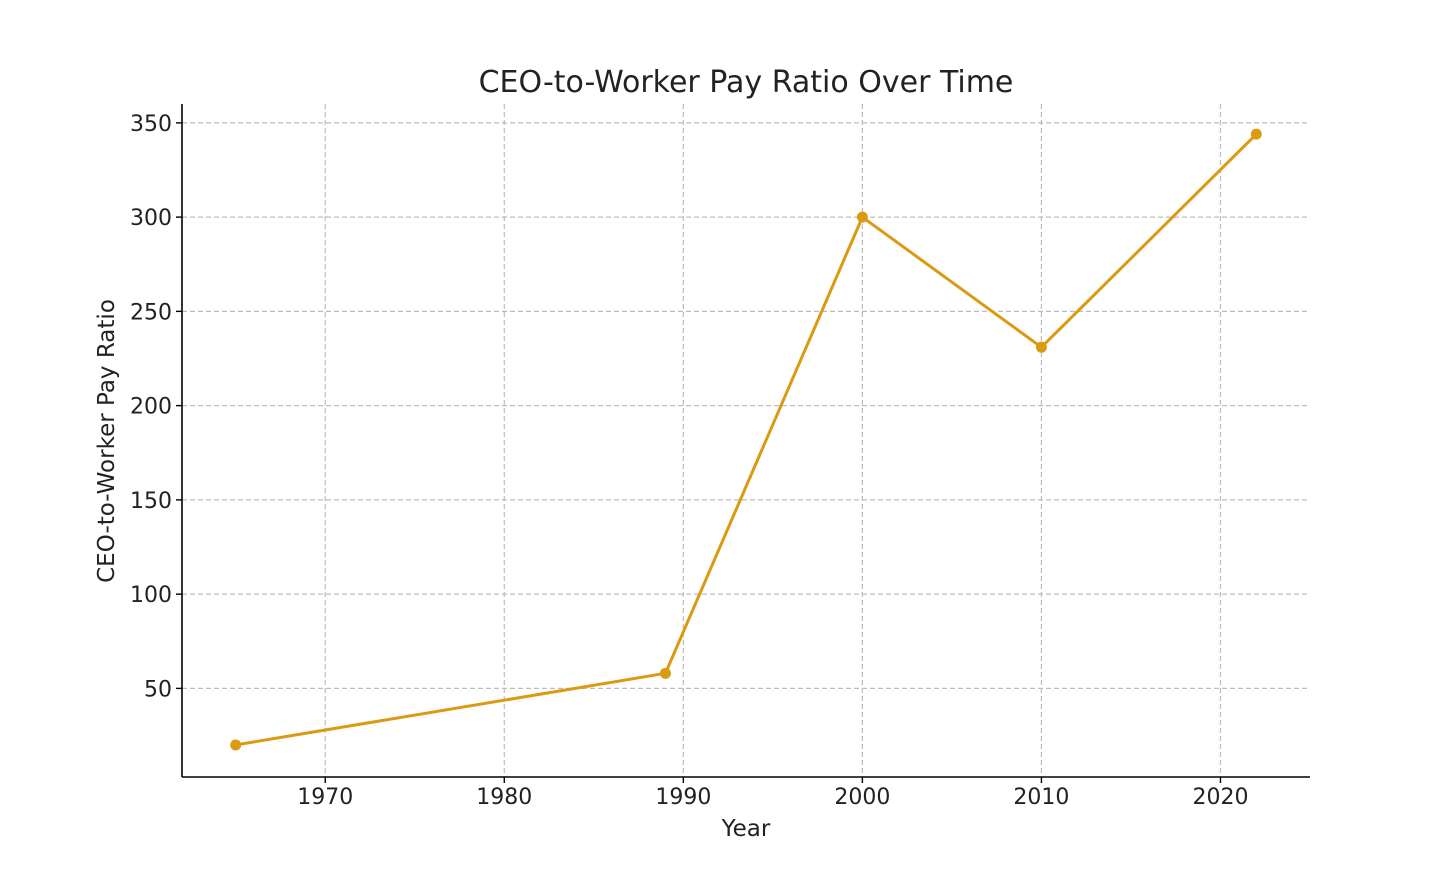 The width and height of the screenshot is (1456, 878). I want to click on y-tick-label: 100, so click(151, 595).